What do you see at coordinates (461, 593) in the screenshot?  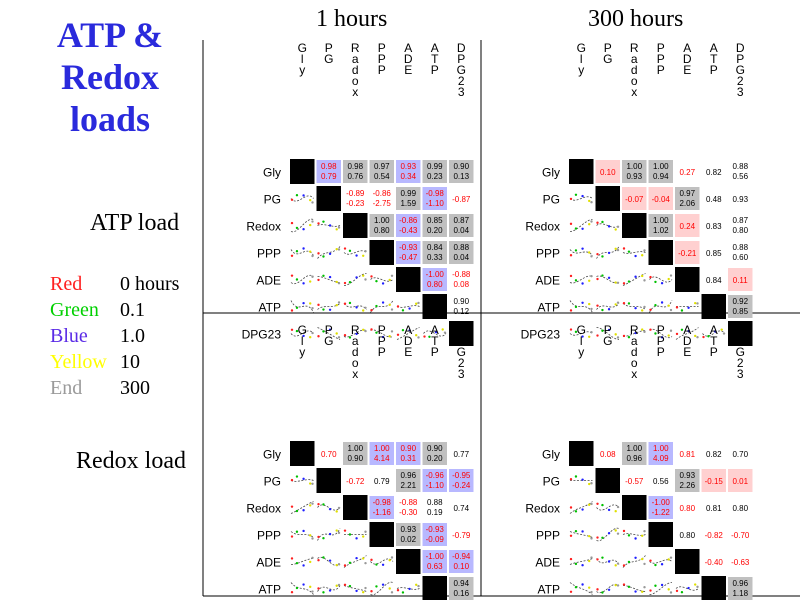 I see `cell-value-bottom: 0.16` at bounding box center [461, 593].